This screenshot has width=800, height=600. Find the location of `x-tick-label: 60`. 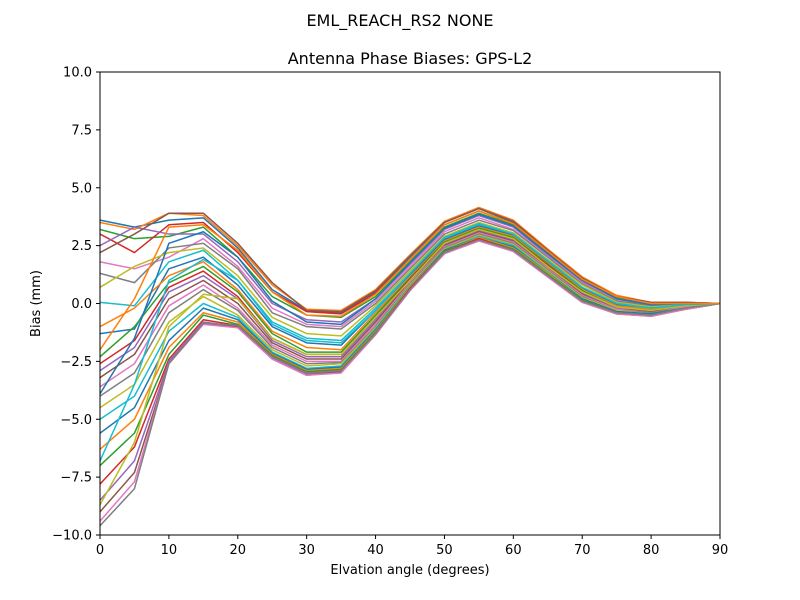

x-tick-label: 60 is located at coordinates (513, 550).